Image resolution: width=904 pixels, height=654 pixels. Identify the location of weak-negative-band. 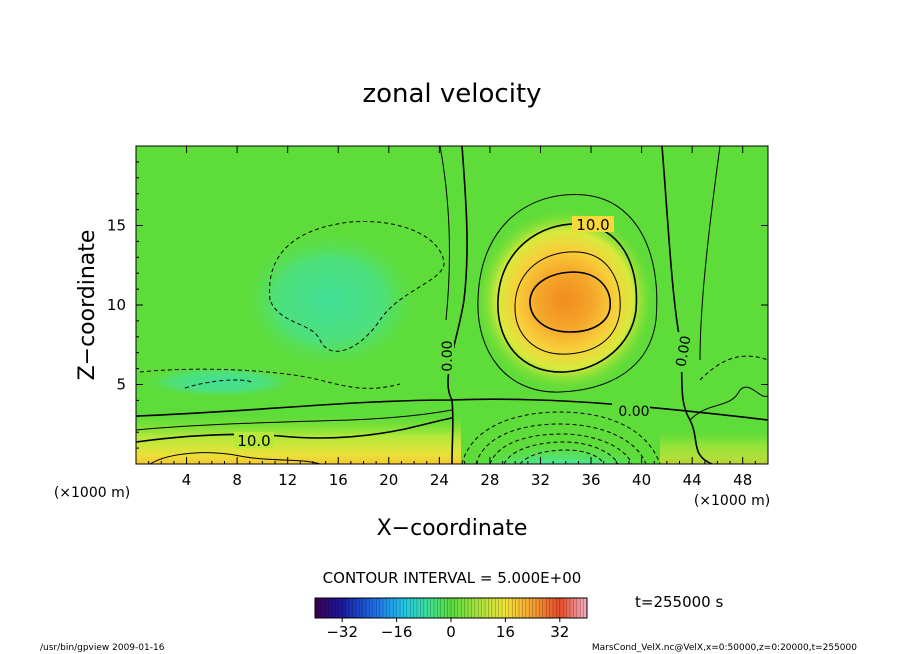
(220, 382).